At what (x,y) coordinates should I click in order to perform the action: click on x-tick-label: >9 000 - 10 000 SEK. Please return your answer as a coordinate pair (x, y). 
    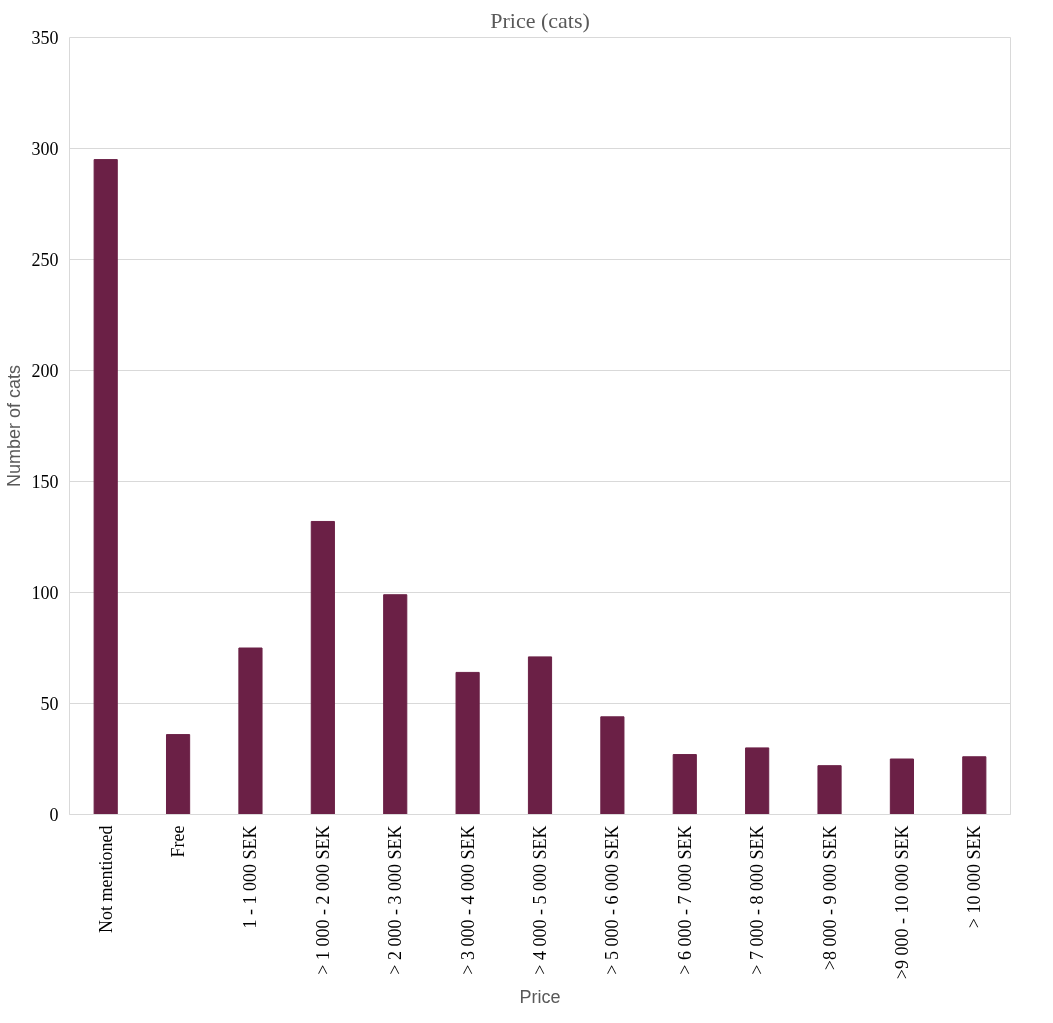
    Looking at the image, I should click on (901, 902).